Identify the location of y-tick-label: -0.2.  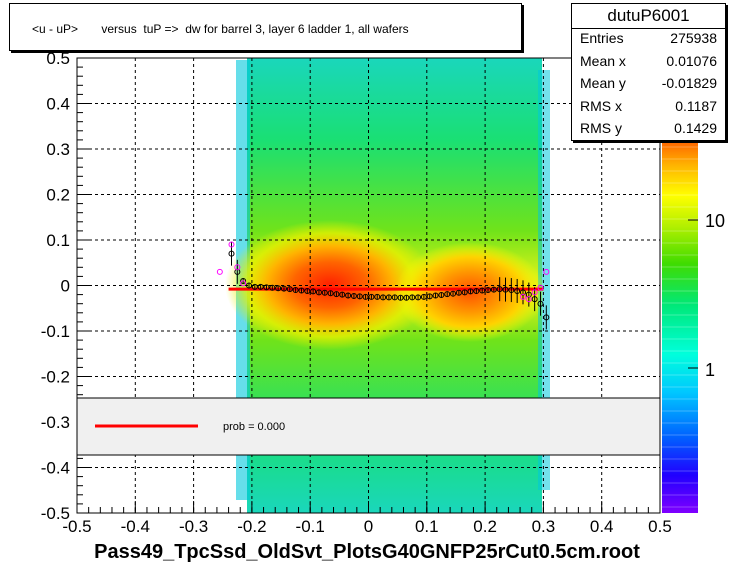
(55, 377).